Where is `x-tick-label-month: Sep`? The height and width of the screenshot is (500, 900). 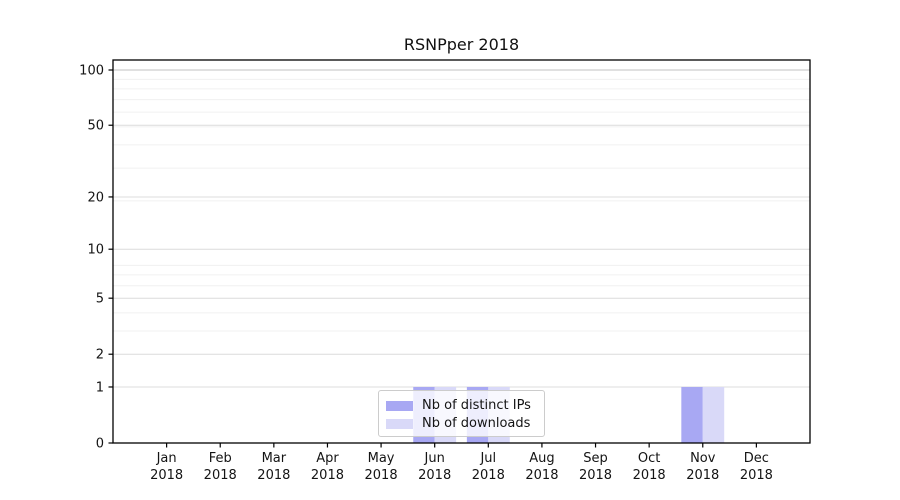
x-tick-label-month: Sep is located at coordinates (595, 458).